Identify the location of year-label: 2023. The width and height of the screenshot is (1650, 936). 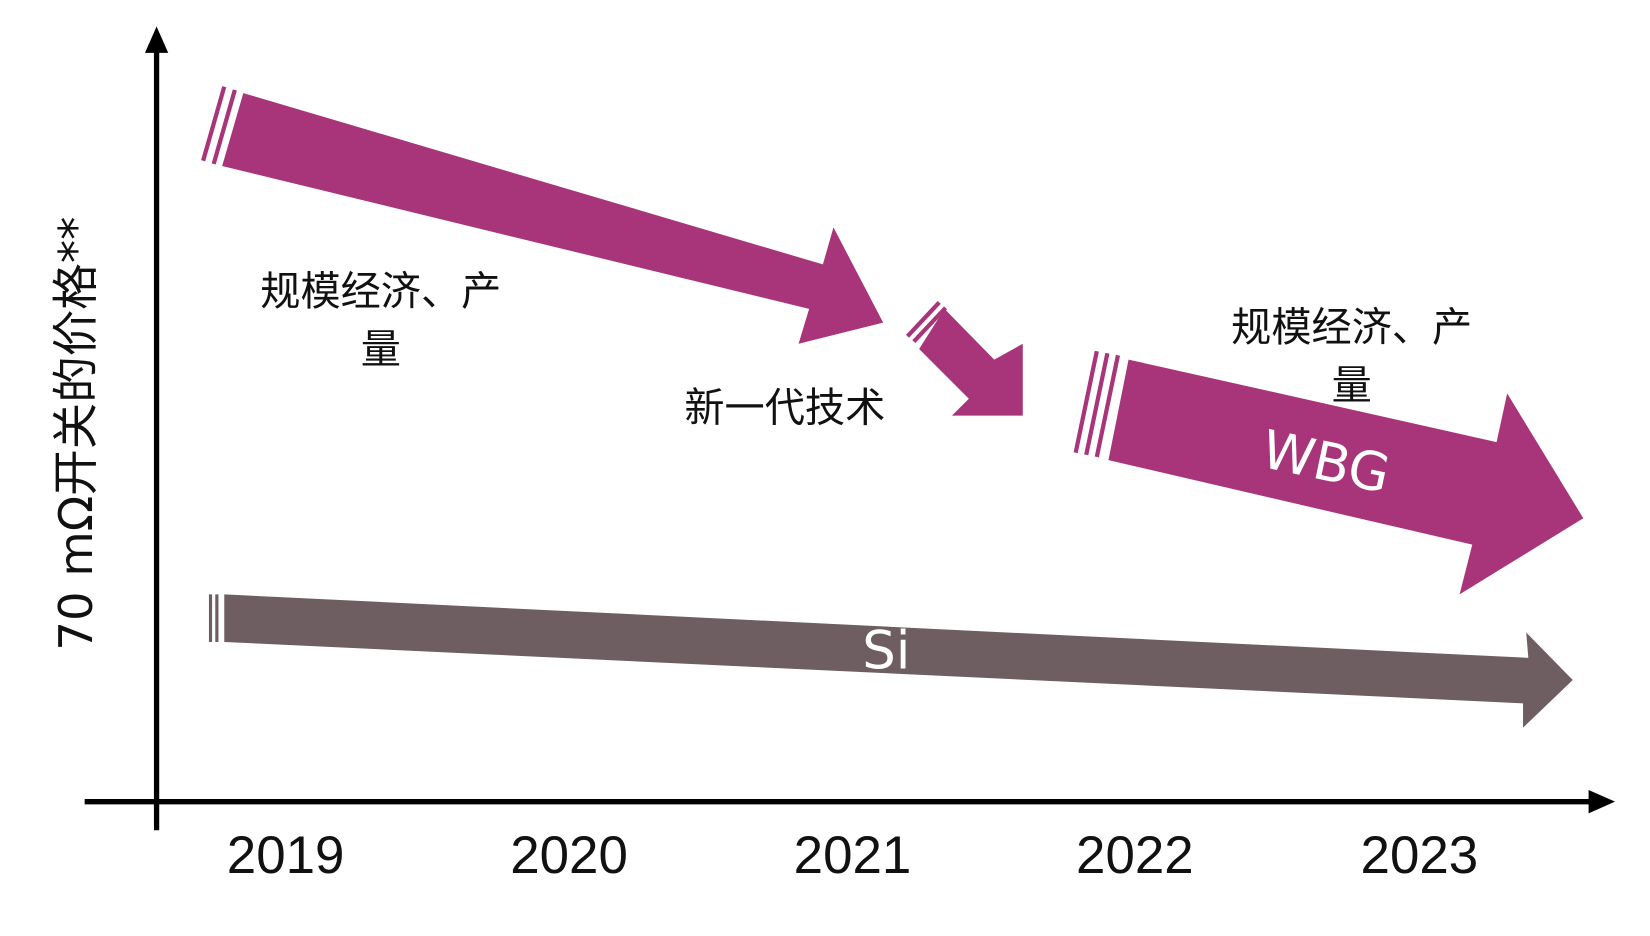
(1420, 855).